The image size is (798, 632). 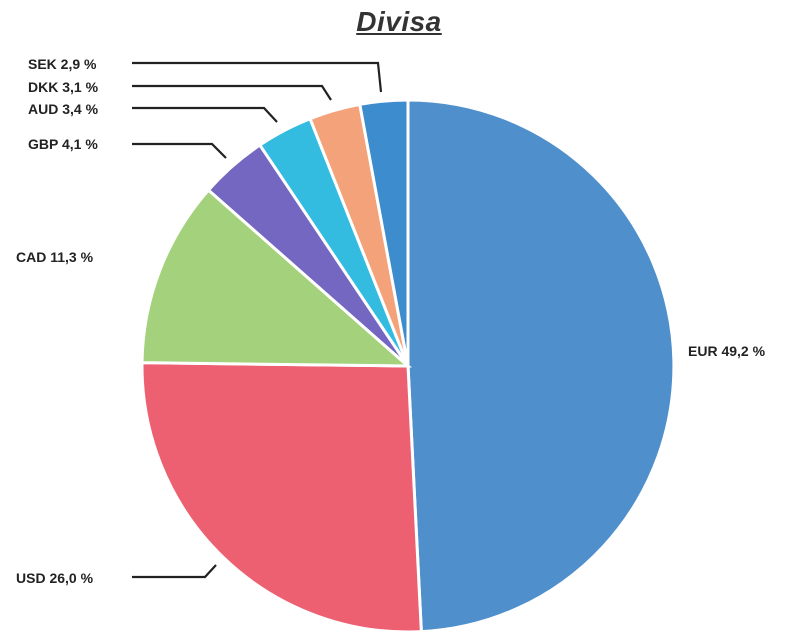 What do you see at coordinates (232, 92) in the screenshot?
I see `leader-line-dkk` at bounding box center [232, 92].